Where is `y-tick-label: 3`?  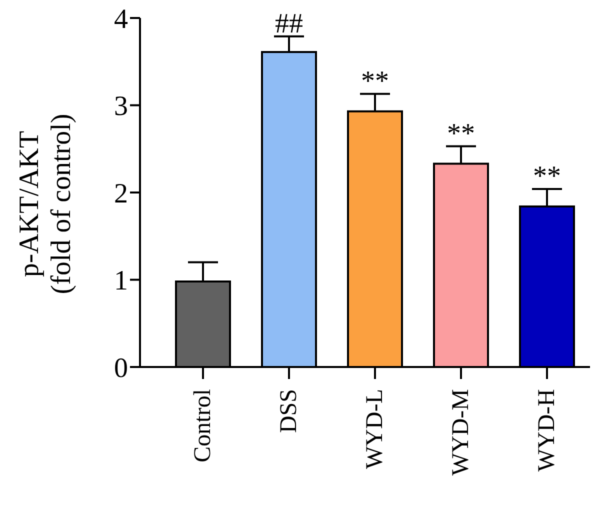 y-tick-label: 3 is located at coordinates (121, 106).